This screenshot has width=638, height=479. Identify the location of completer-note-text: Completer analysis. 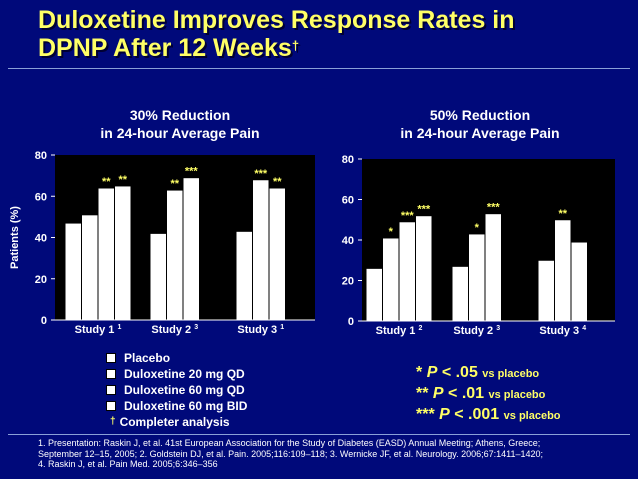
(174, 422).